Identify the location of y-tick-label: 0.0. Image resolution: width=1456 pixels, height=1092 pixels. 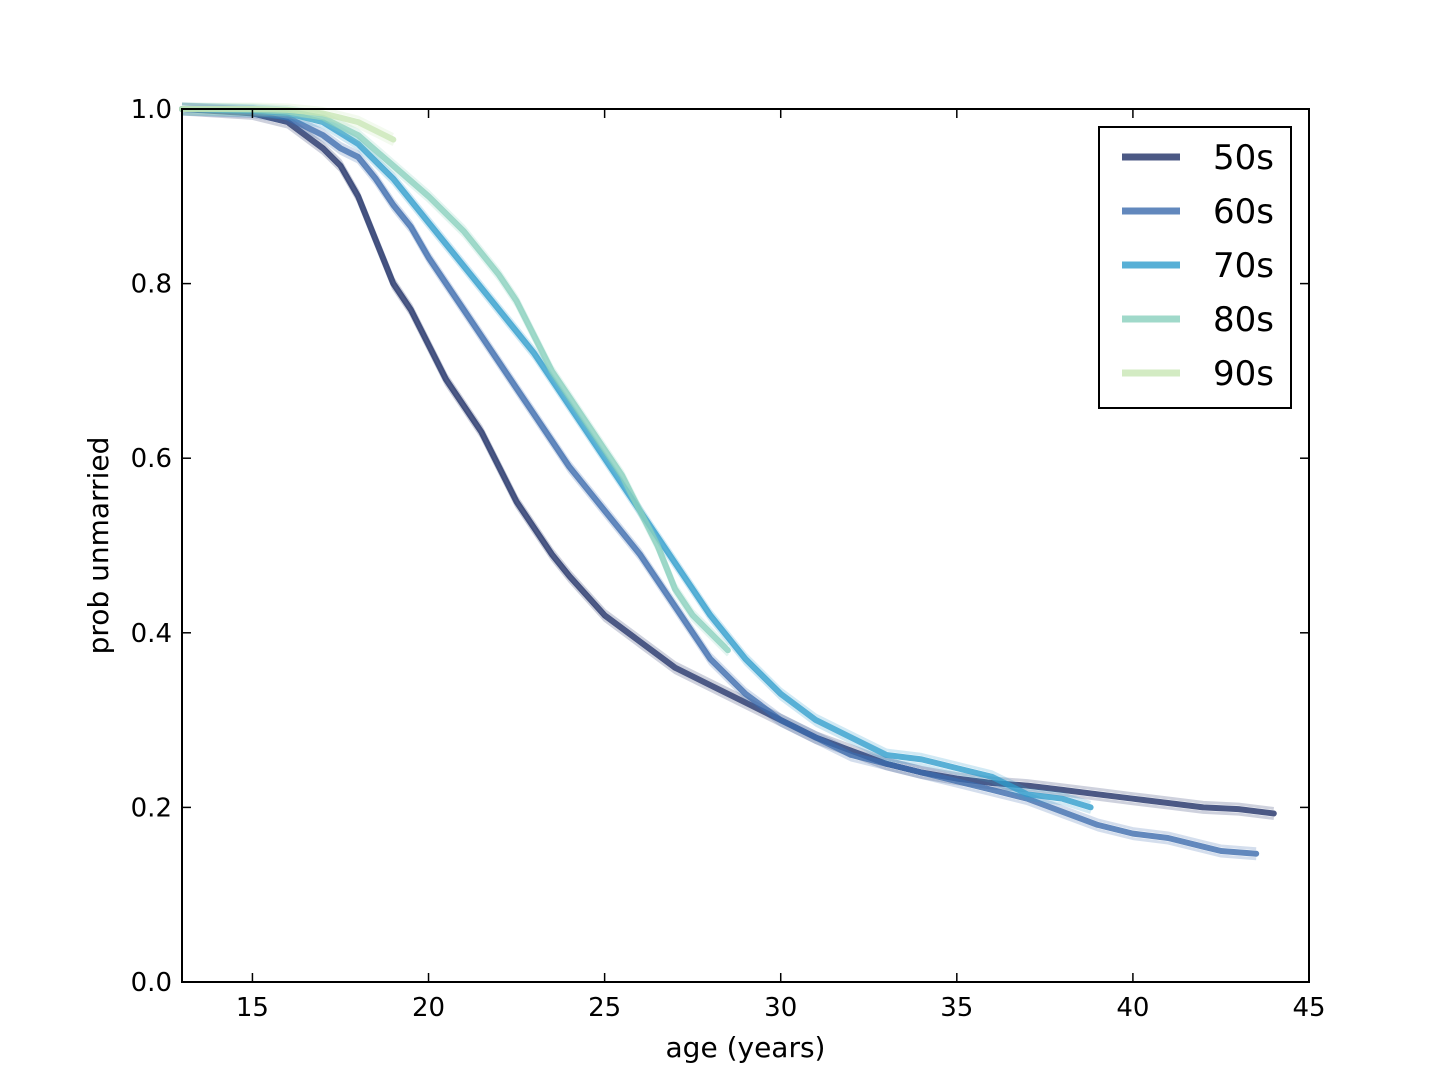
(151, 983).